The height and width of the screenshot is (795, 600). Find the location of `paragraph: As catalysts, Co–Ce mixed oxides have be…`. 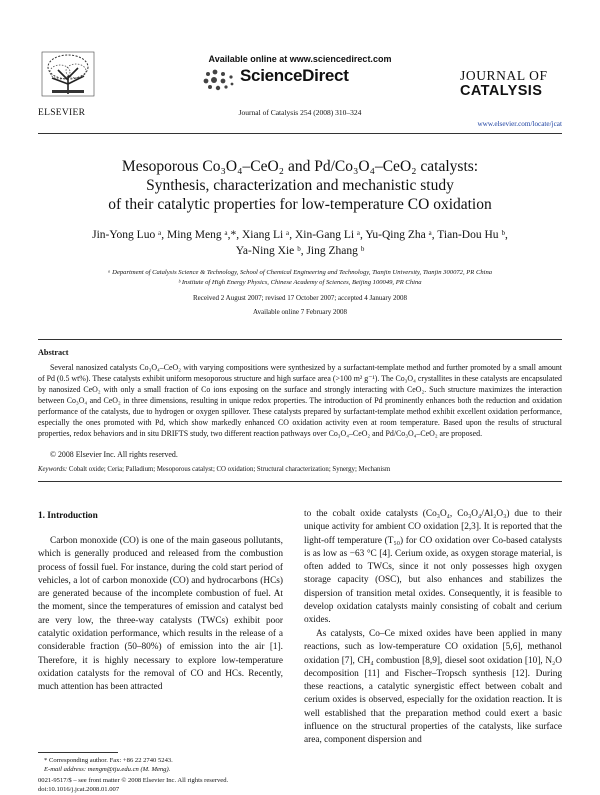

paragraph: As catalysts, Co–Ce mixed oxides have be… is located at coordinates (433, 687).